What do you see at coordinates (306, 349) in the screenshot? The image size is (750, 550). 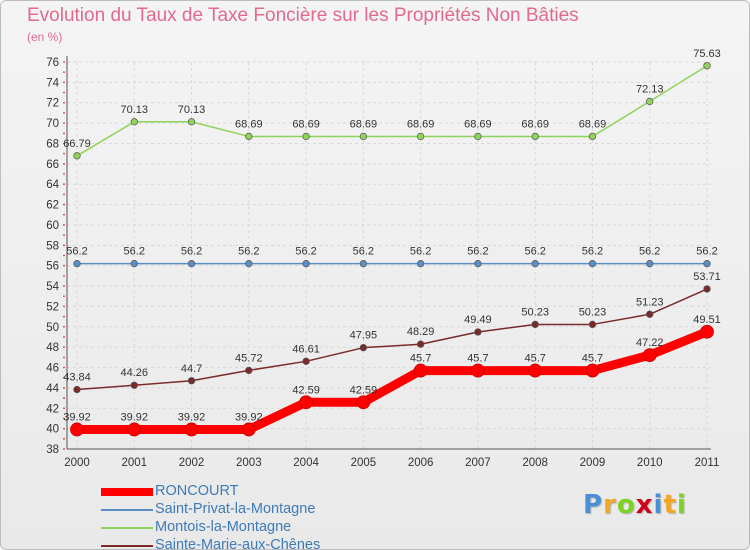 I see `data-label: 46.61` at bounding box center [306, 349].